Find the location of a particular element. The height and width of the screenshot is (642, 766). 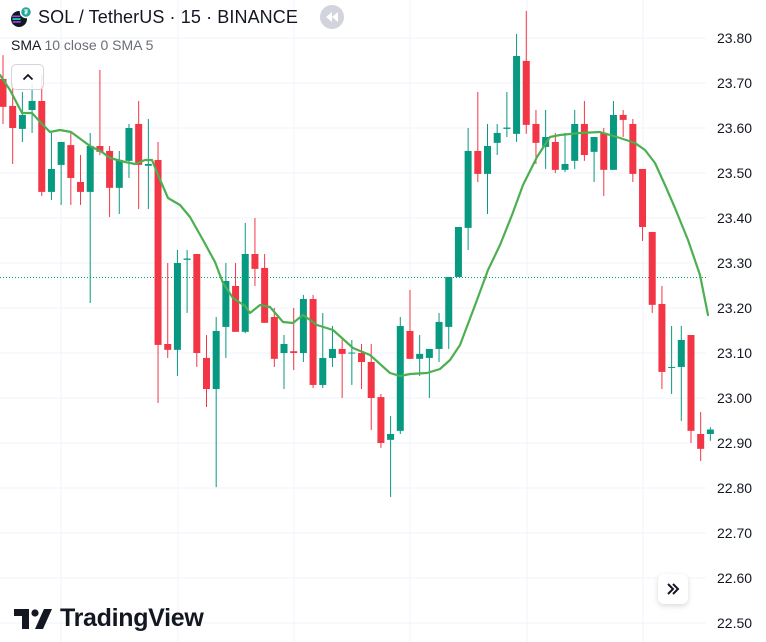

price-axis-label: 22.50 is located at coordinates (735, 623).